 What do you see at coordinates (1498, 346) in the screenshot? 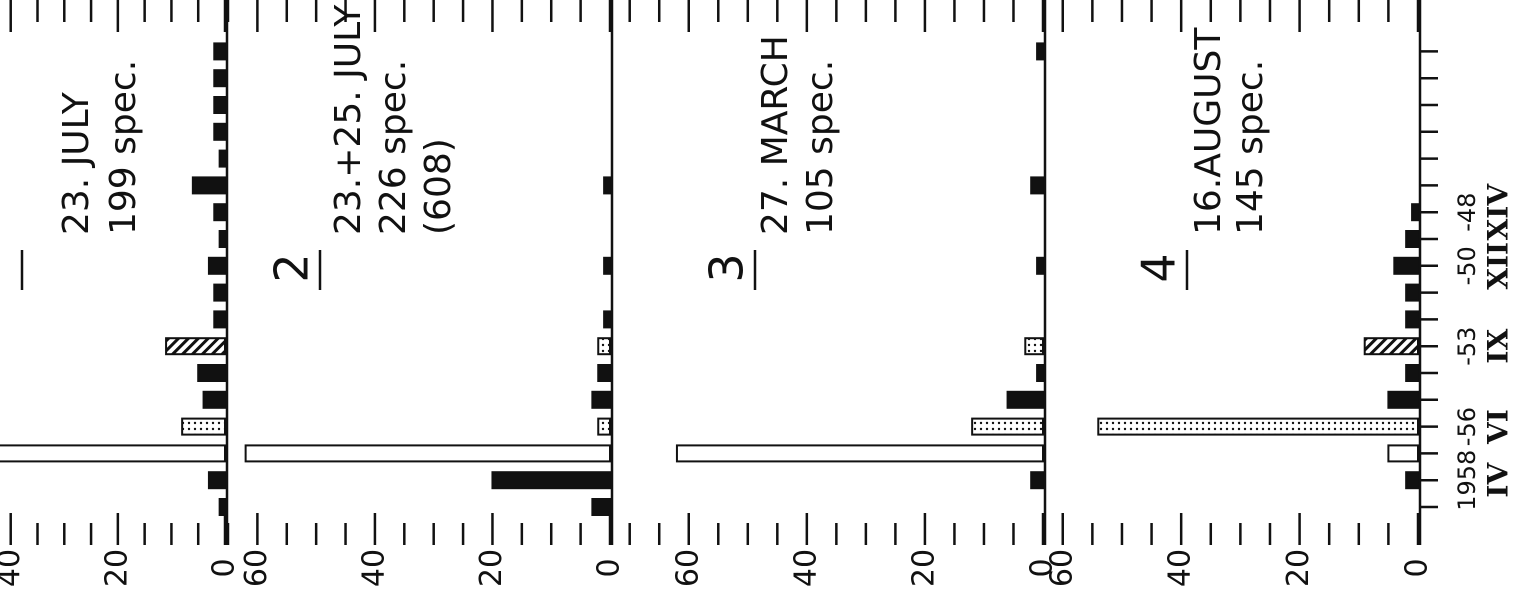
I see `category-class: IX` at bounding box center [1498, 346].